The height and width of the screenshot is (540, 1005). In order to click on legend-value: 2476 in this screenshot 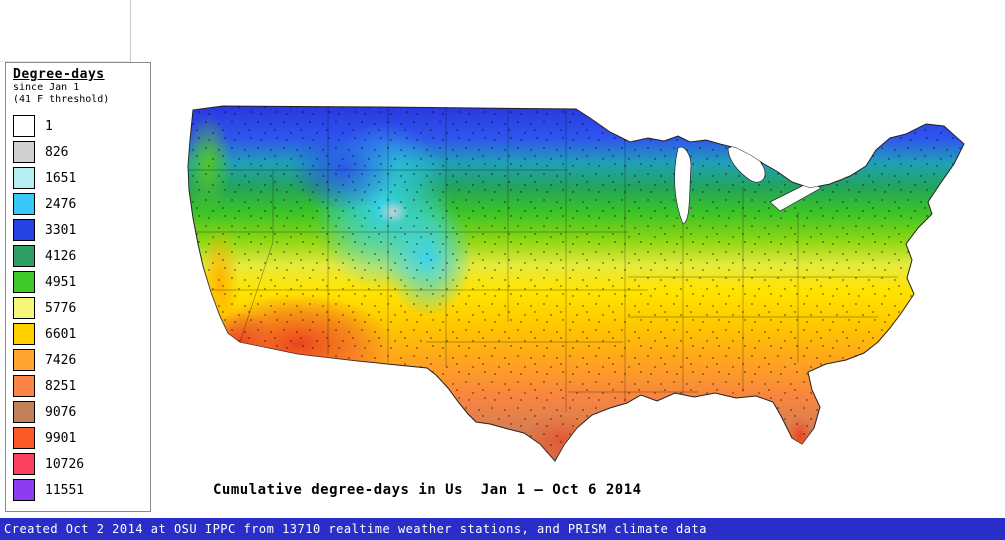, I will do `click(61, 204)`.